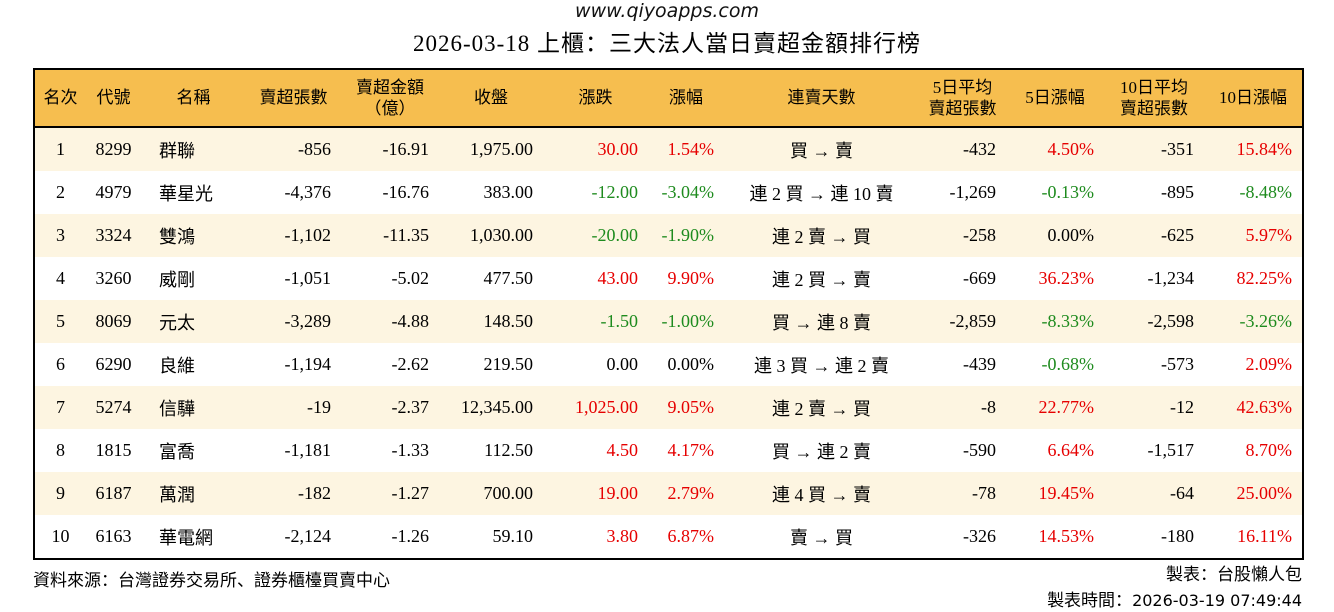  I want to click on cell-change: 0.00, so click(622, 364).